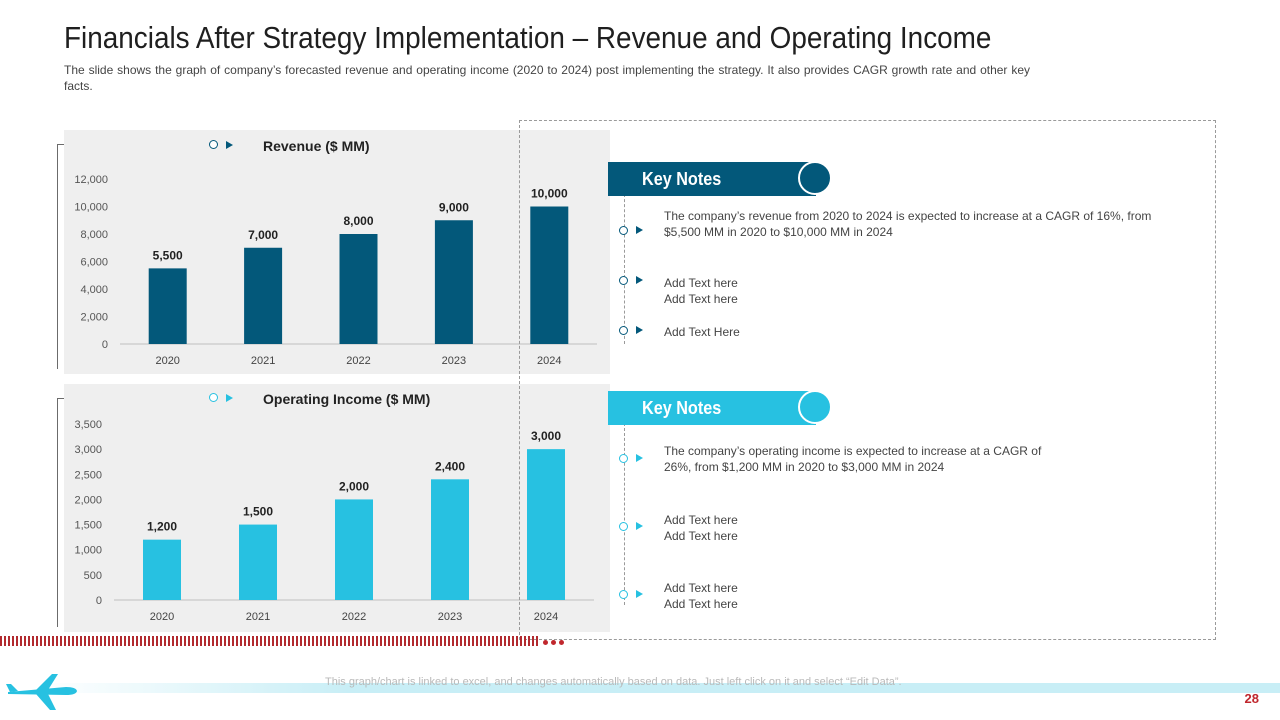 The width and height of the screenshot is (1280, 720). What do you see at coordinates (105, 345) in the screenshot?
I see `revenue-y-tick-label: 0` at bounding box center [105, 345].